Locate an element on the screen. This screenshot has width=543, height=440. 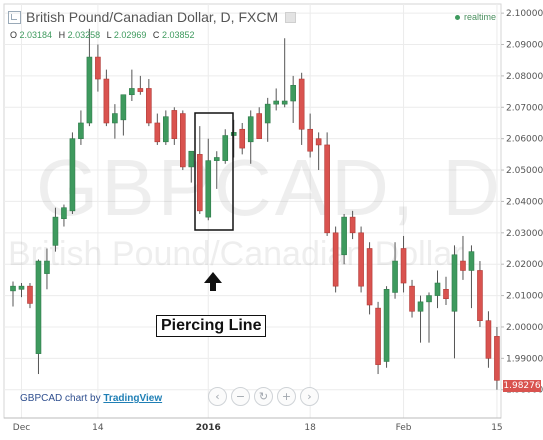
y-tick-label: 2.03000 is located at coordinates (524, 234).